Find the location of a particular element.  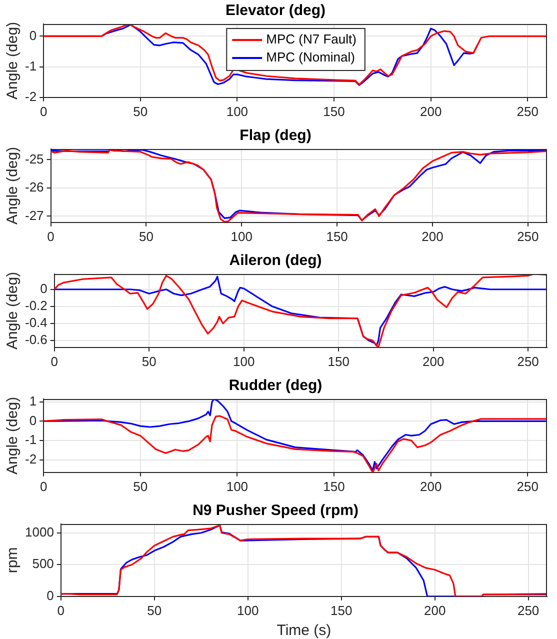

legend-label: MPC (N7 Fault) is located at coordinates (311, 39).